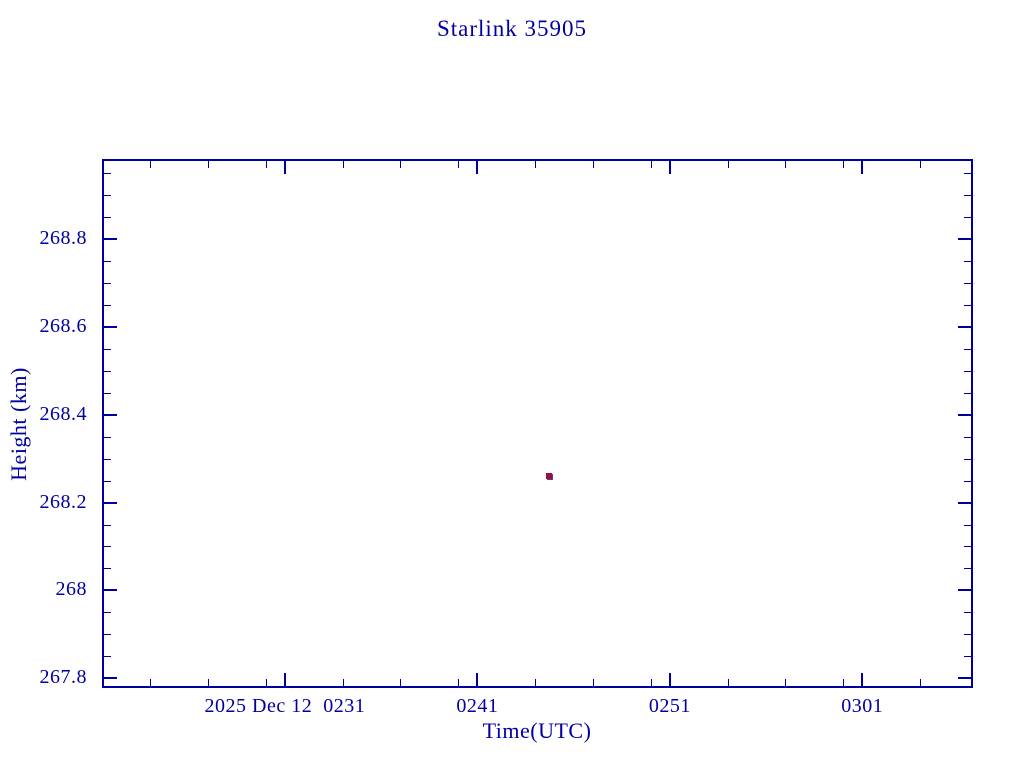  I want to click on y-tick-label: 268.6, so click(63, 325).